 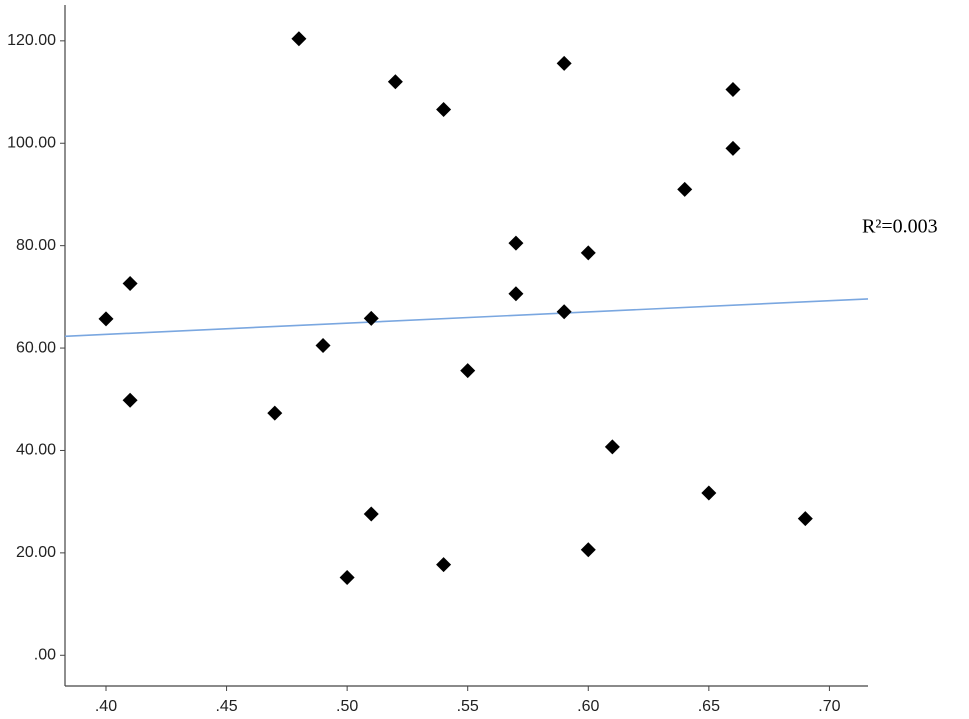 I want to click on fit-line, so click(x=466, y=318).